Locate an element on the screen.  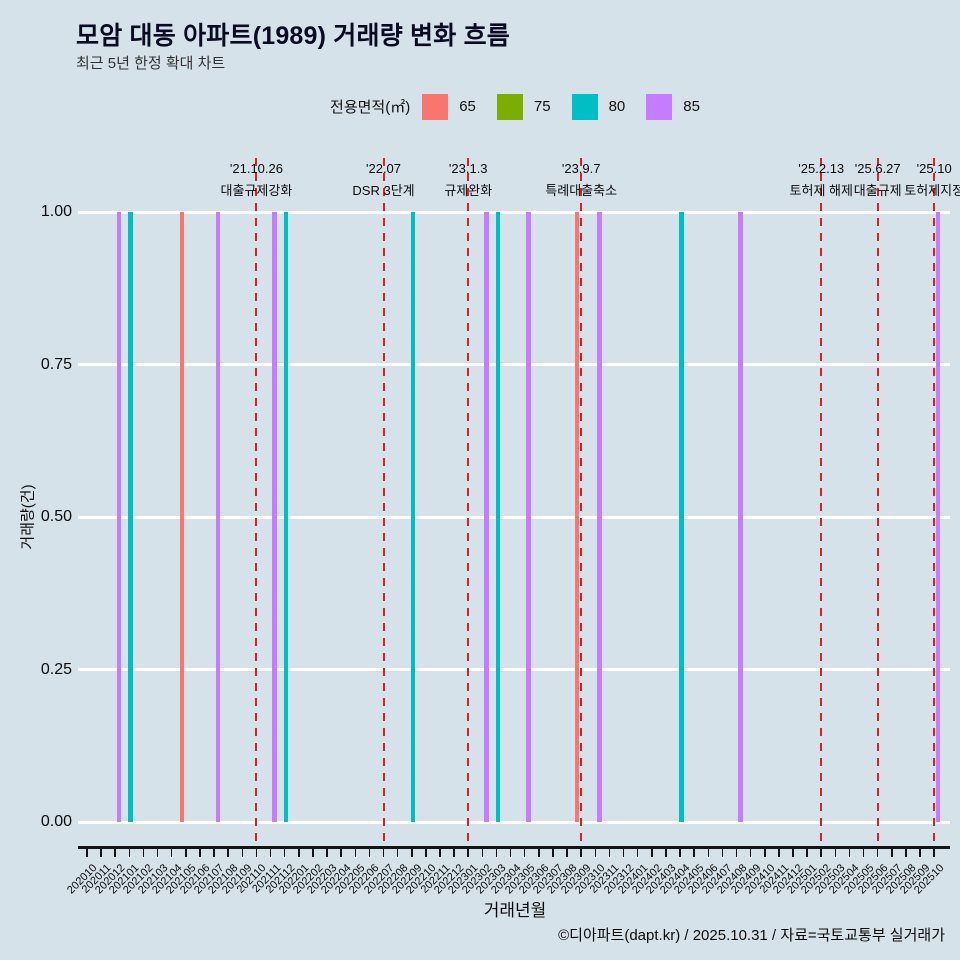
legend-label: 75 is located at coordinates (542, 106).